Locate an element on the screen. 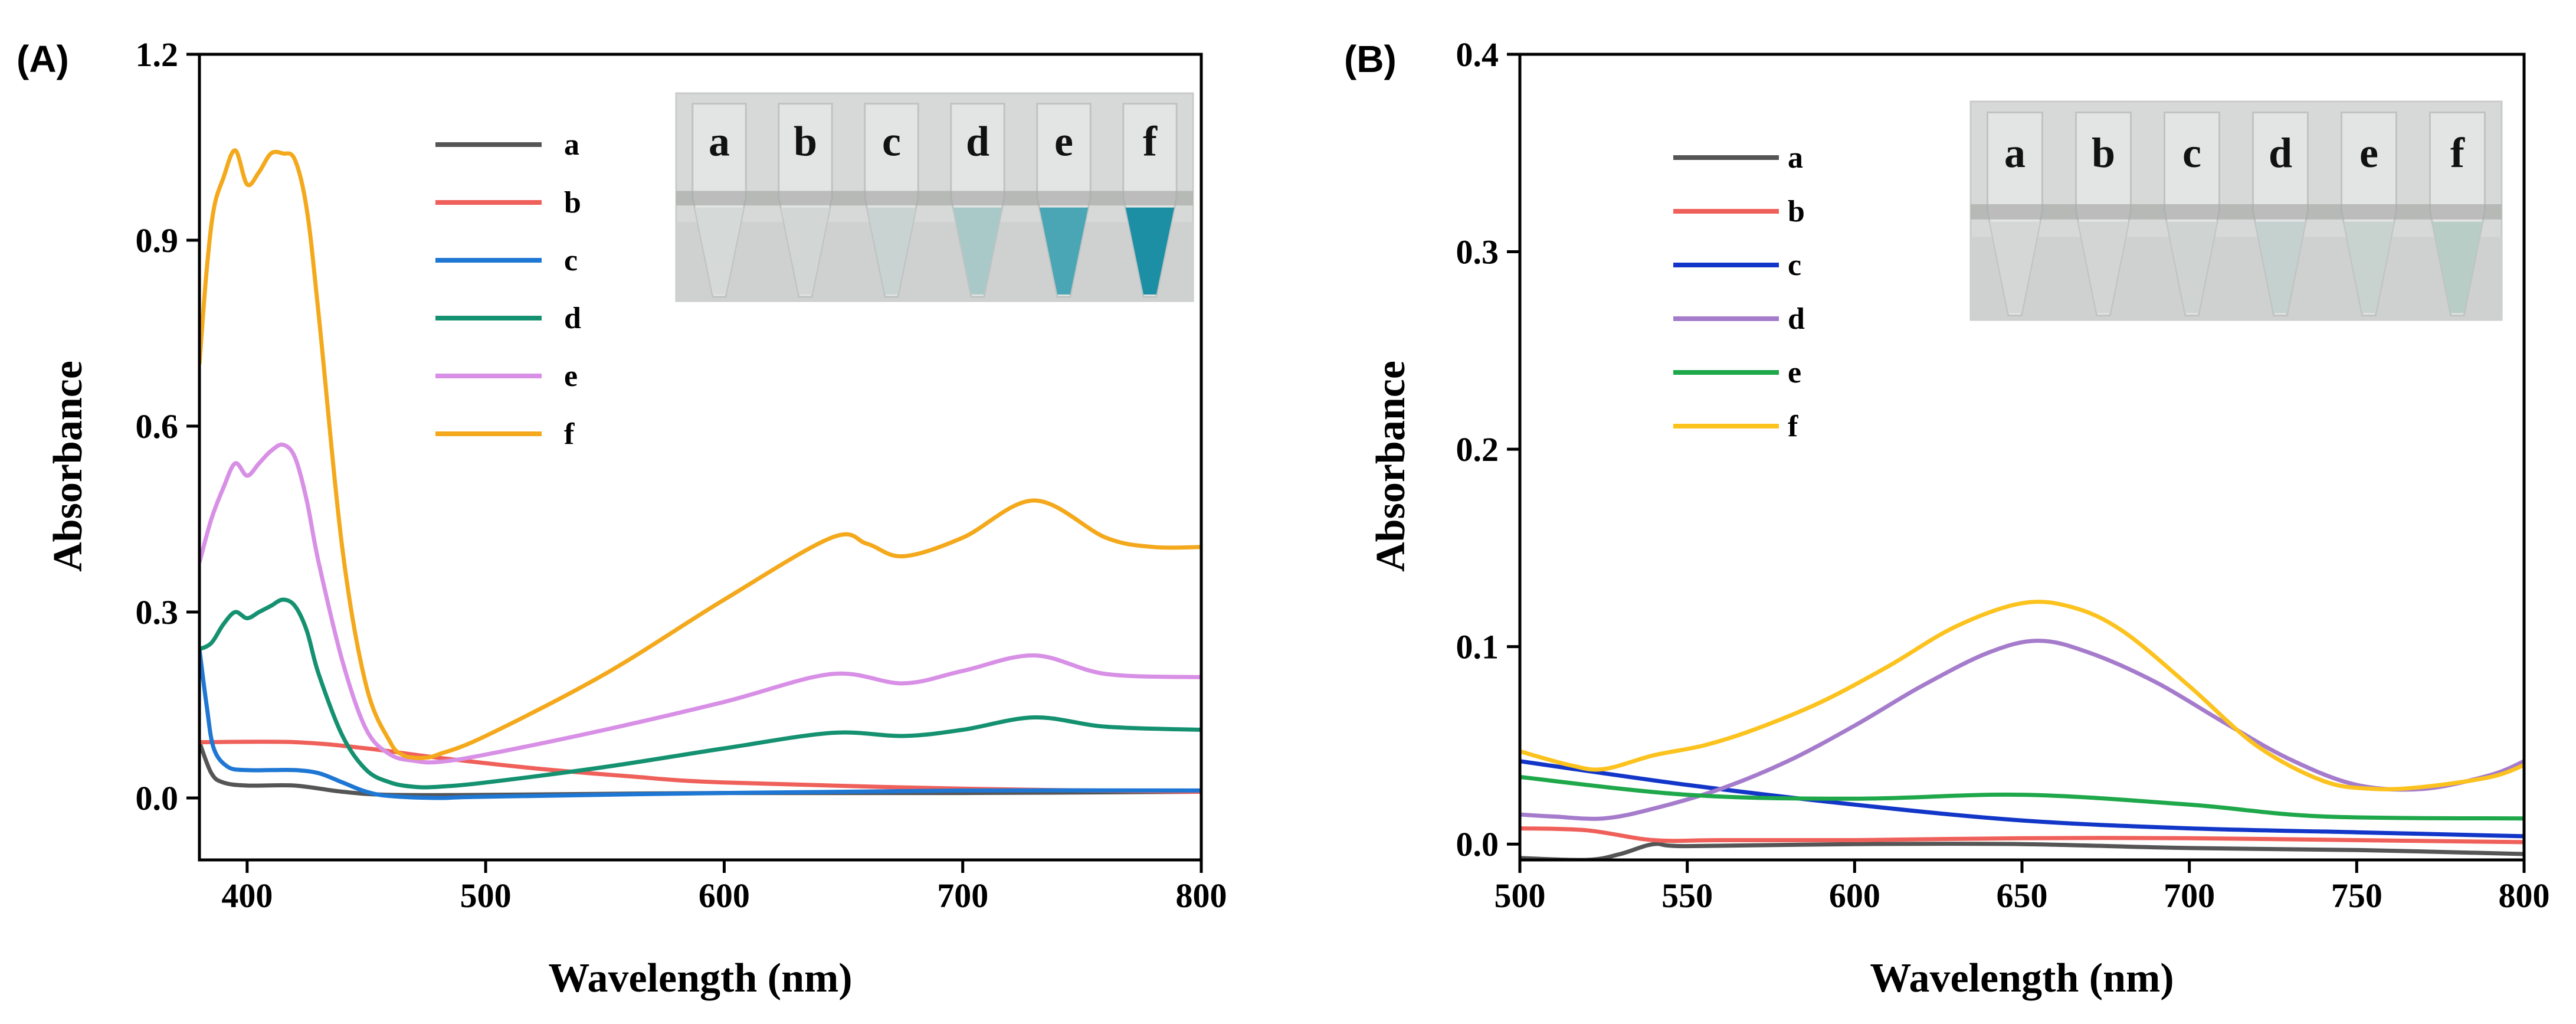 This screenshot has width=2576, height=1024. series-line-a-e is located at coordinates (700, 603).